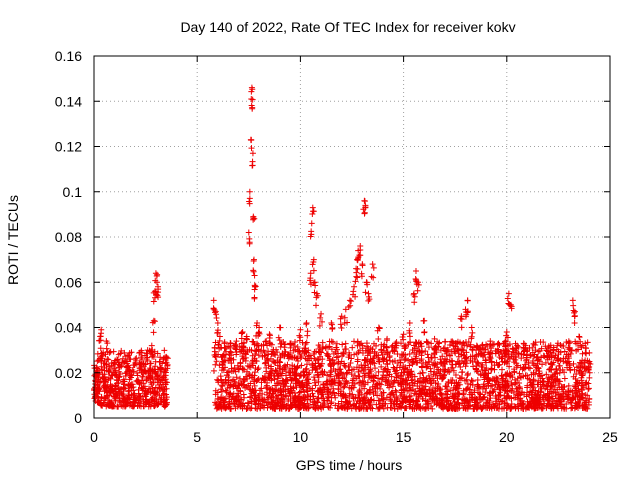 The image size is (640, 480). Describe the element at coordinates (332, 328) in the screenshot. I see `data-point-58-c2` at that location.